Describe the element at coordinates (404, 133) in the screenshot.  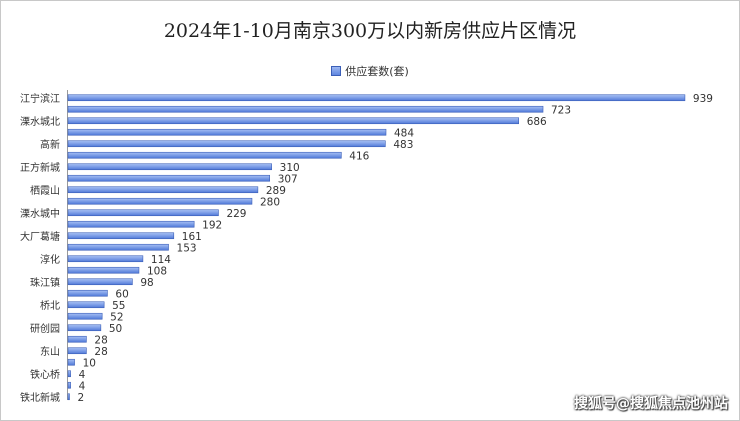
I see `data-label: 484` at that location.